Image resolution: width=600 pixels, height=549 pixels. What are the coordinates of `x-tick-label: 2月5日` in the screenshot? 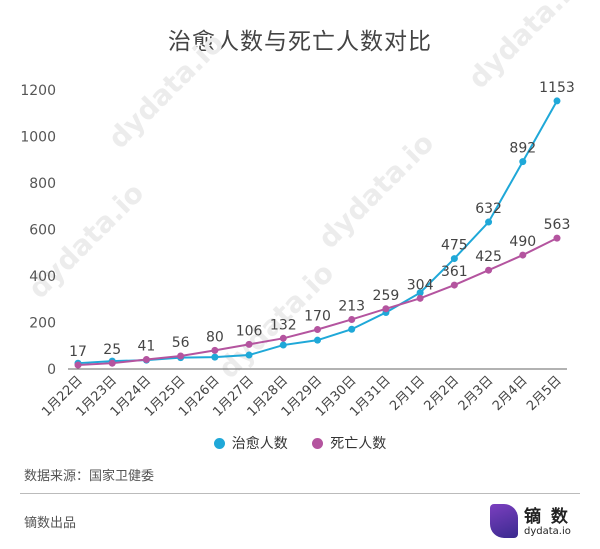 It's located at (544, 393).